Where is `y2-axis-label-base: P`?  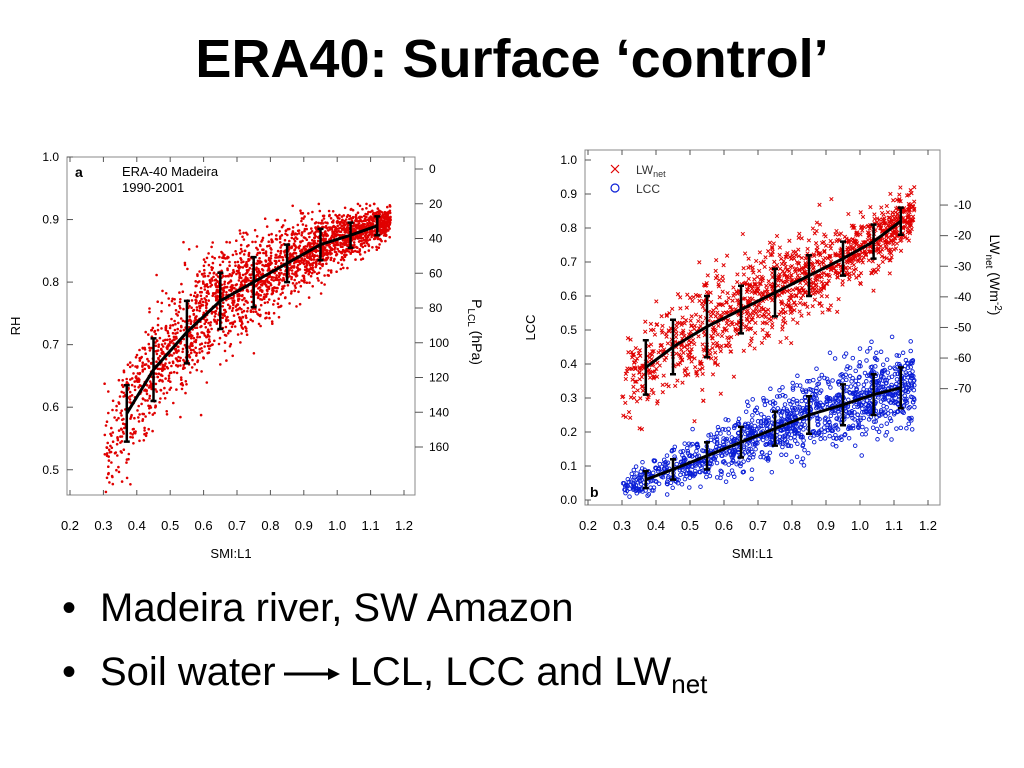 y2-axis-label-base: P is located at coordinates (477, 303).